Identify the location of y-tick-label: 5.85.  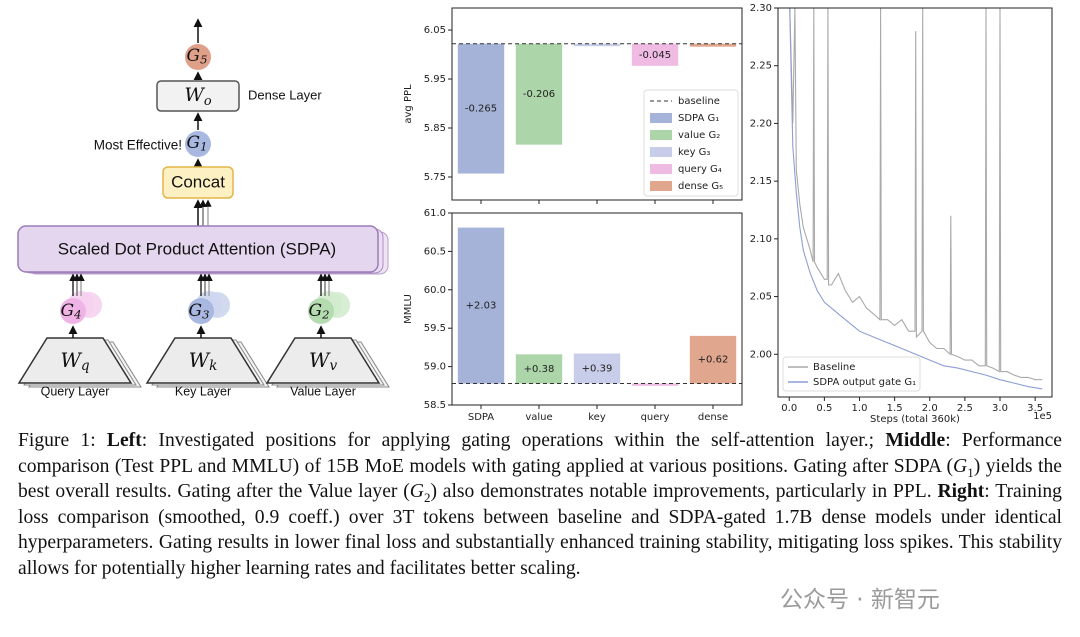
(435, 128).